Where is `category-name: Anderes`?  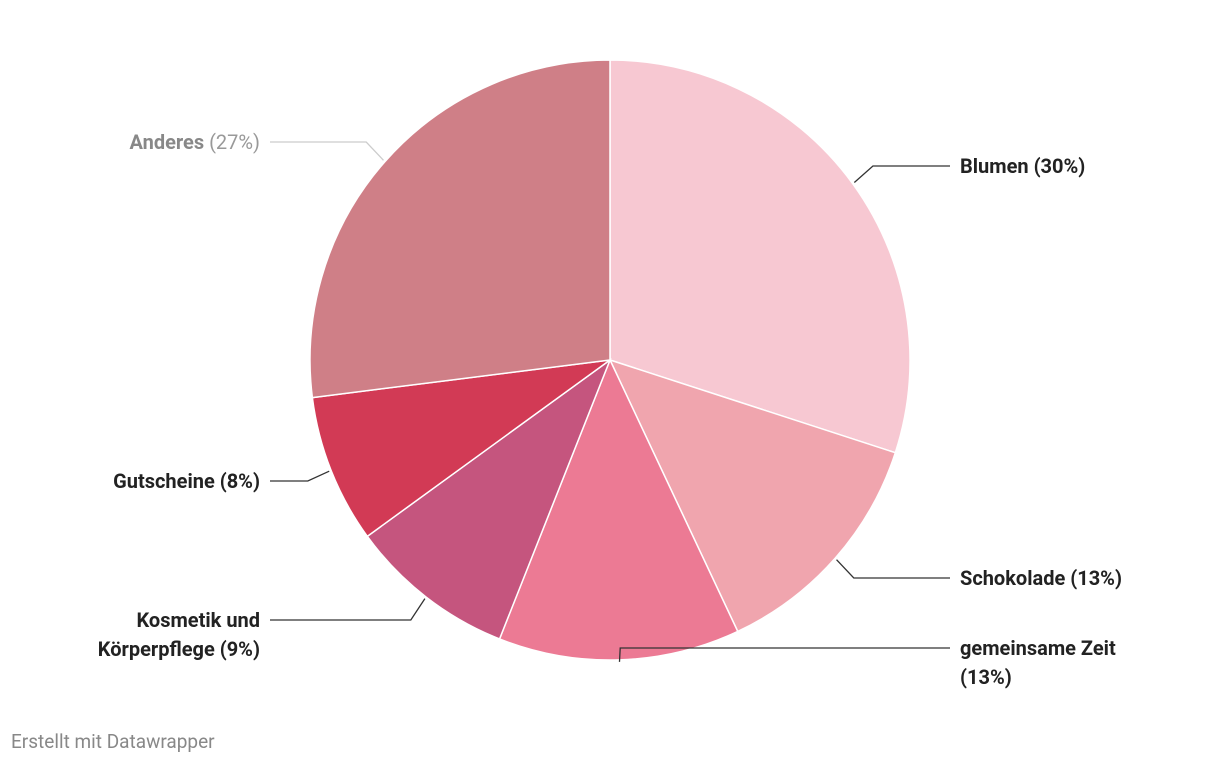 category-name: Anderes is located at coordinates (167, 141).